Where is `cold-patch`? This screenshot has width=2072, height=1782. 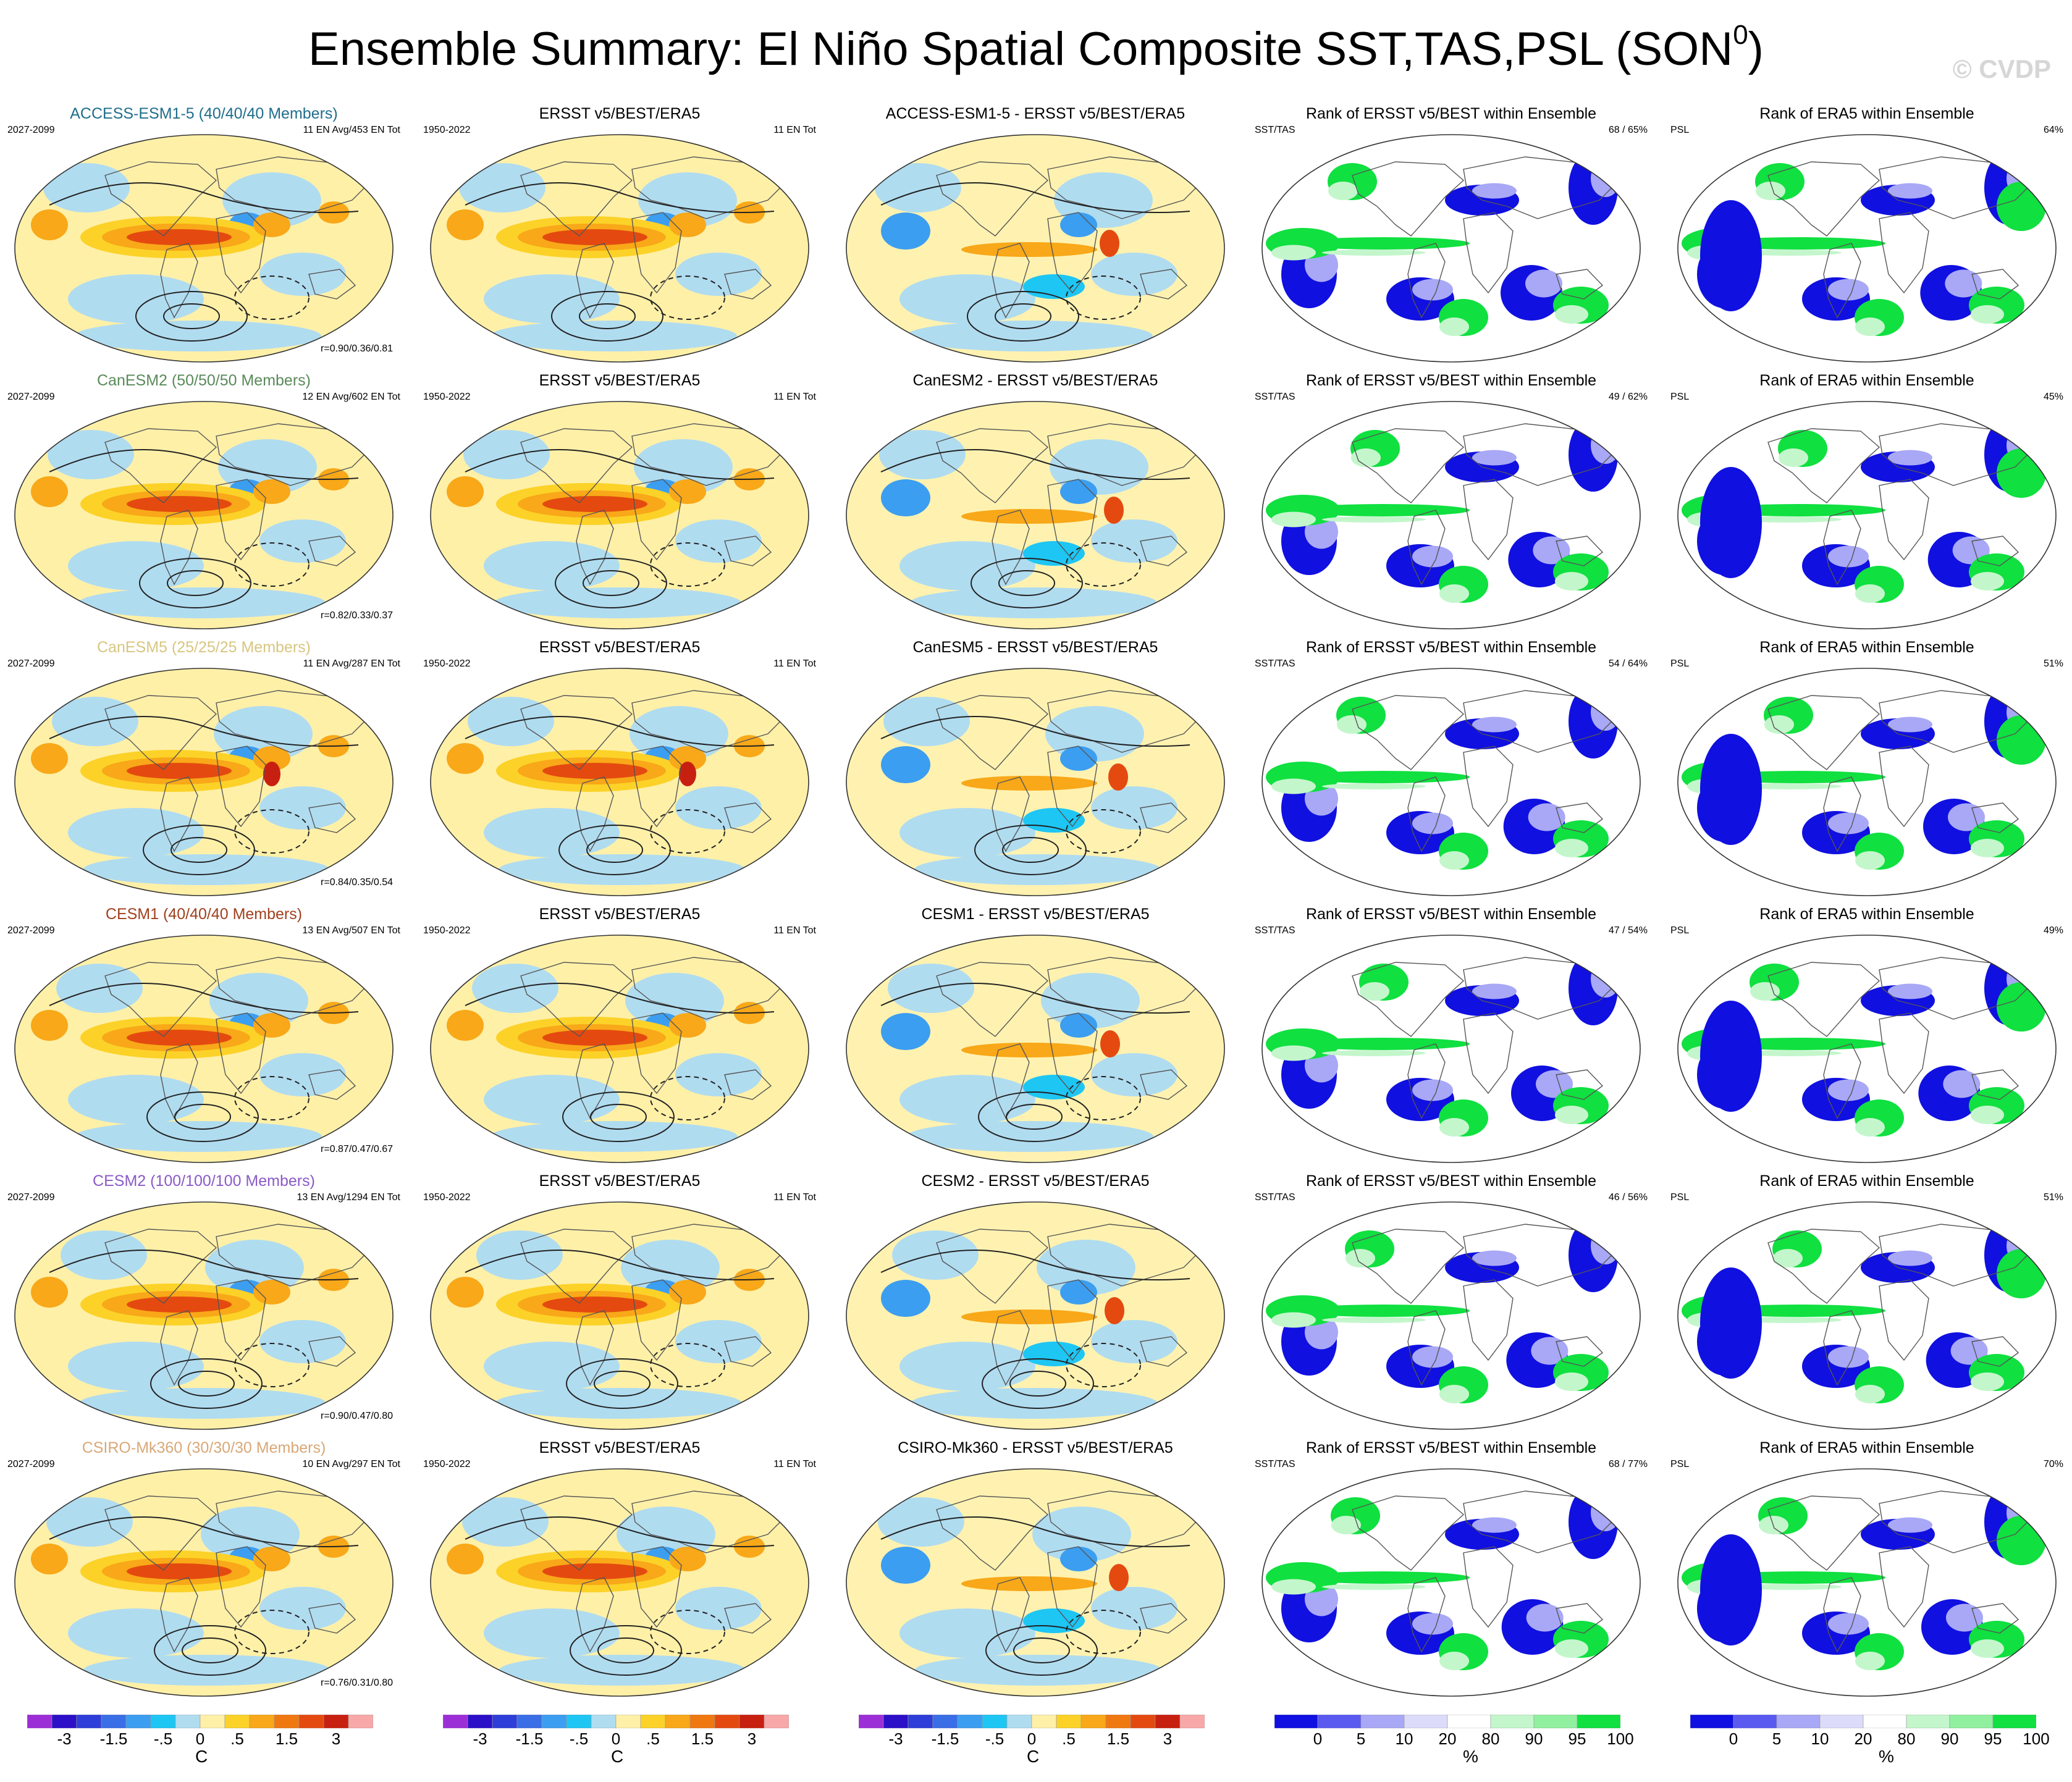 cold-patch is located at coordinates (1054, 1087).